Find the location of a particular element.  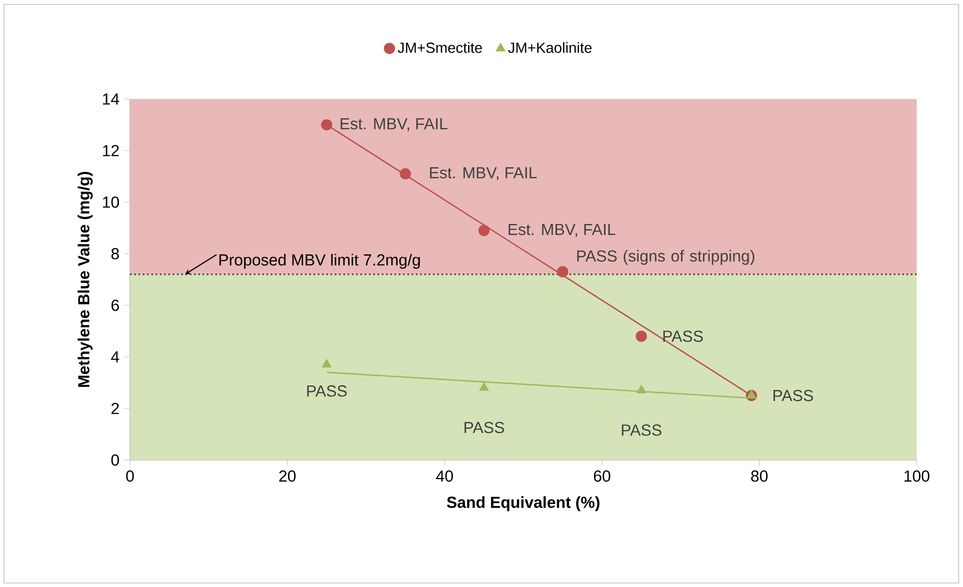

x-tick-label: 0 is located at coordinates (130, 476).